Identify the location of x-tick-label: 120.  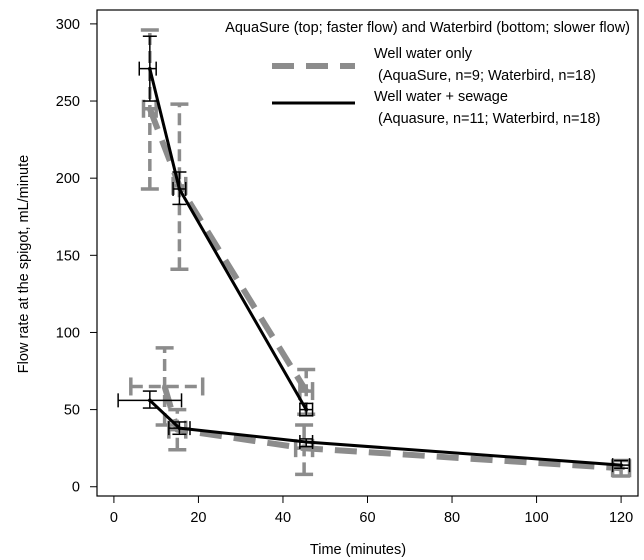
(621, 518).